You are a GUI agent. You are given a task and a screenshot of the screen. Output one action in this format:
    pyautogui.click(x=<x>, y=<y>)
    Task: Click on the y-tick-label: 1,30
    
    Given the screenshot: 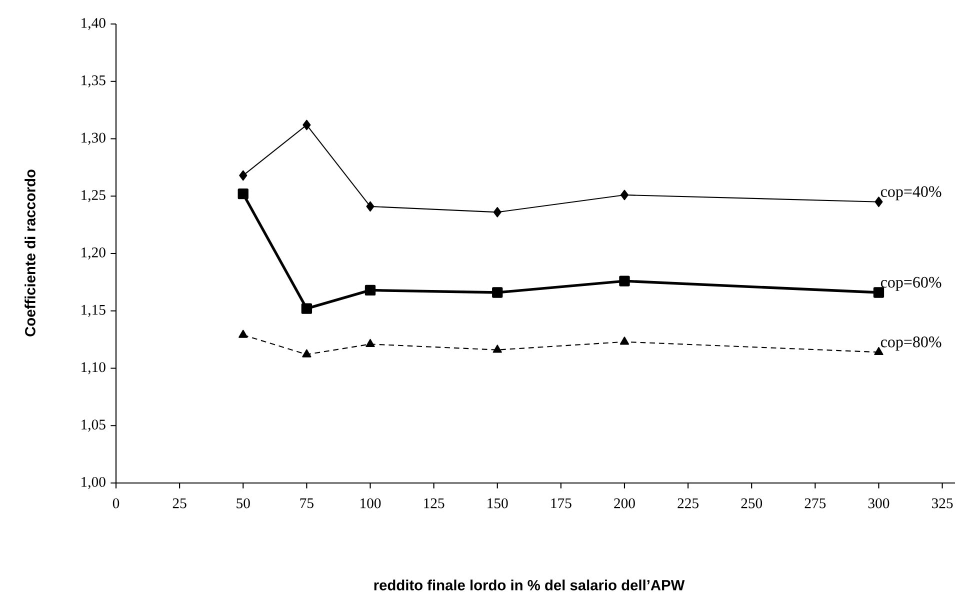 What is the action you would take?
    pyautogui.click(x=94, y=138)
    